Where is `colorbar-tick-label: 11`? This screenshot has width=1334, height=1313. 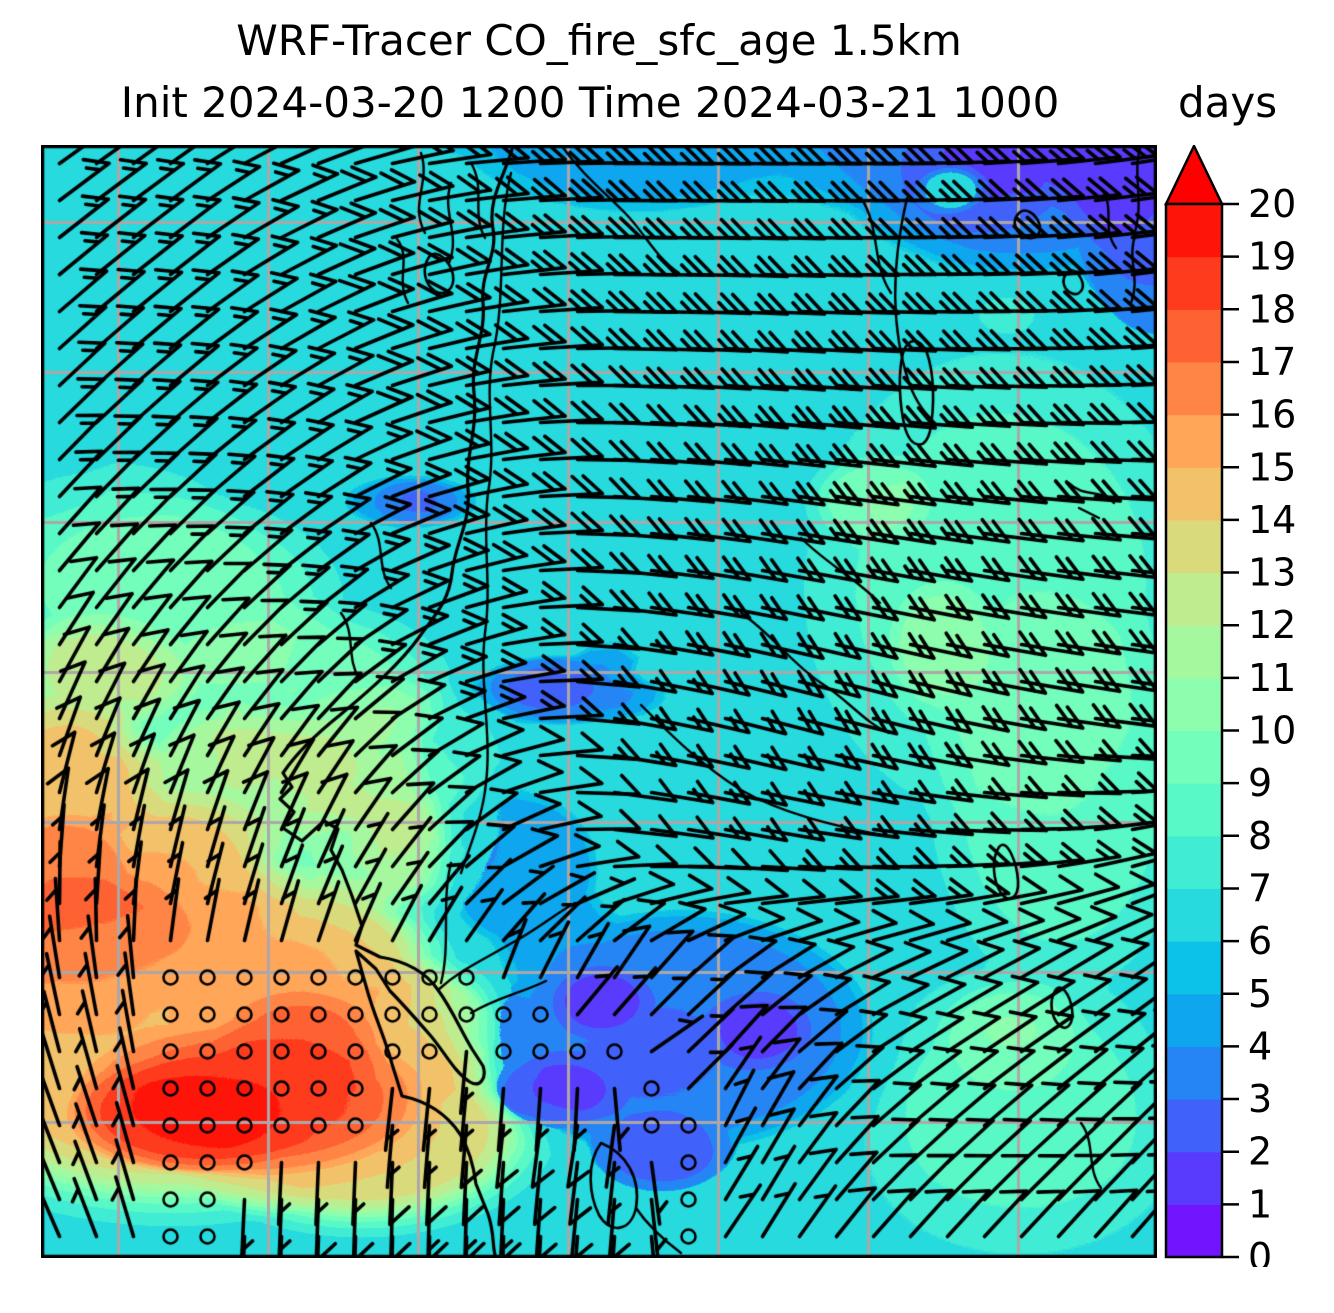 colorbar-tick-label: 11 is located at coordinates (1272, 678).